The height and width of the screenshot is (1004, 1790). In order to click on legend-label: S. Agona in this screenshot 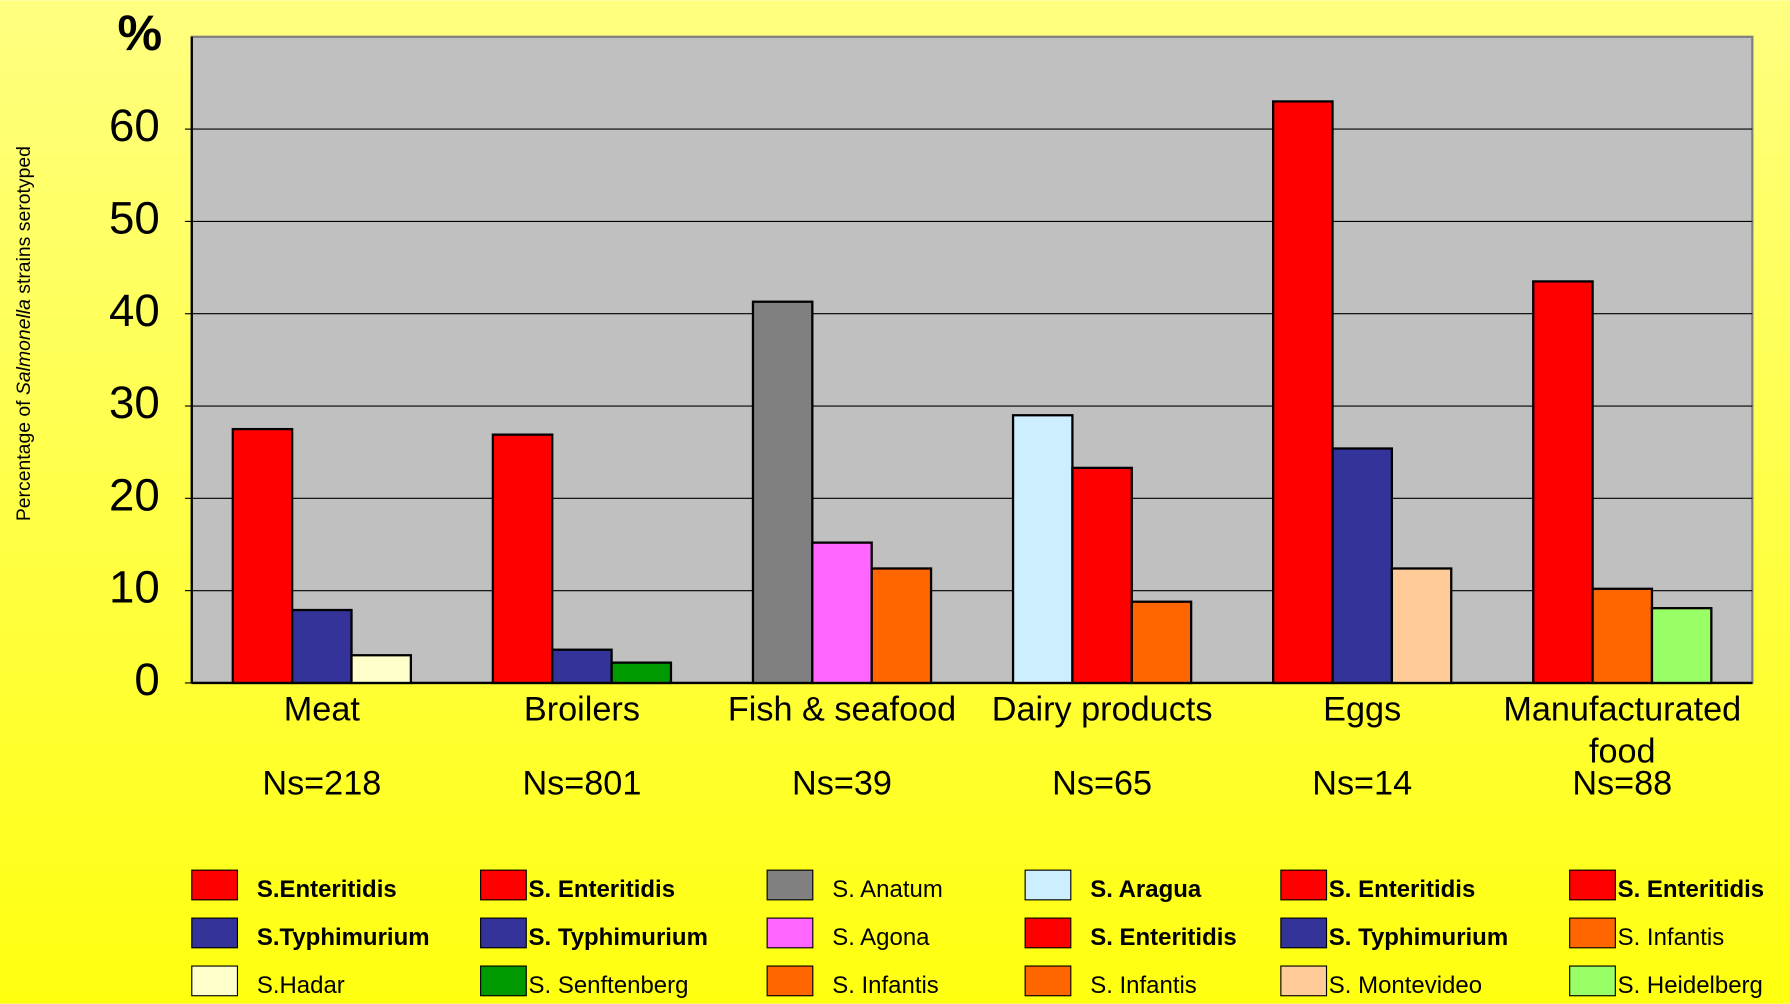, I will do `click(881, 937)`.